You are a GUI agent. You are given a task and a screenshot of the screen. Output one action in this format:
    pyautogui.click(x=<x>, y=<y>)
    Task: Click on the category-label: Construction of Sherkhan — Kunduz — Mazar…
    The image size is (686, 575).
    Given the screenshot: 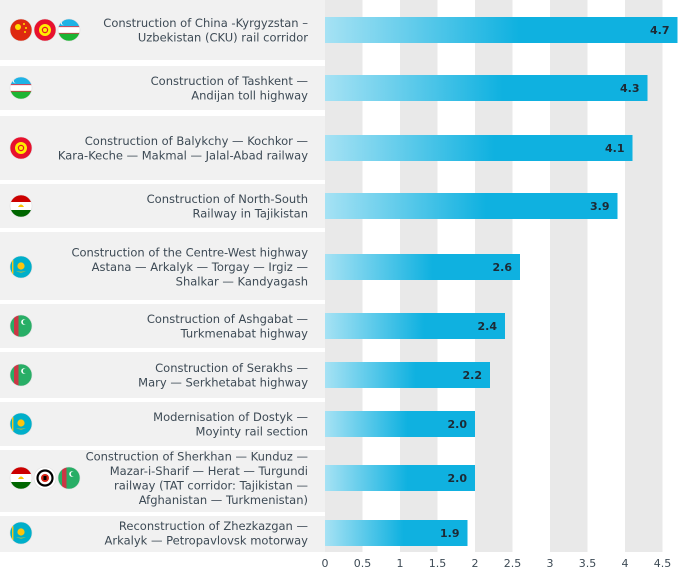 What is the action you would take?
    pyautogui.click(x=197, y=478)
    